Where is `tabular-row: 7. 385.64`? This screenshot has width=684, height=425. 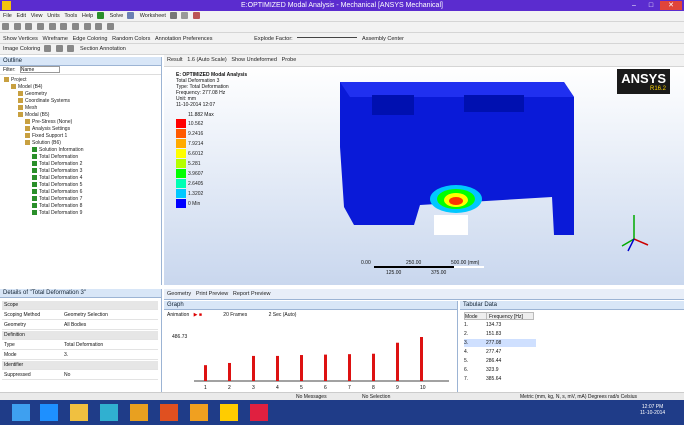
tabular-row: 7. 385.64 is located at coordinates (500, 379).